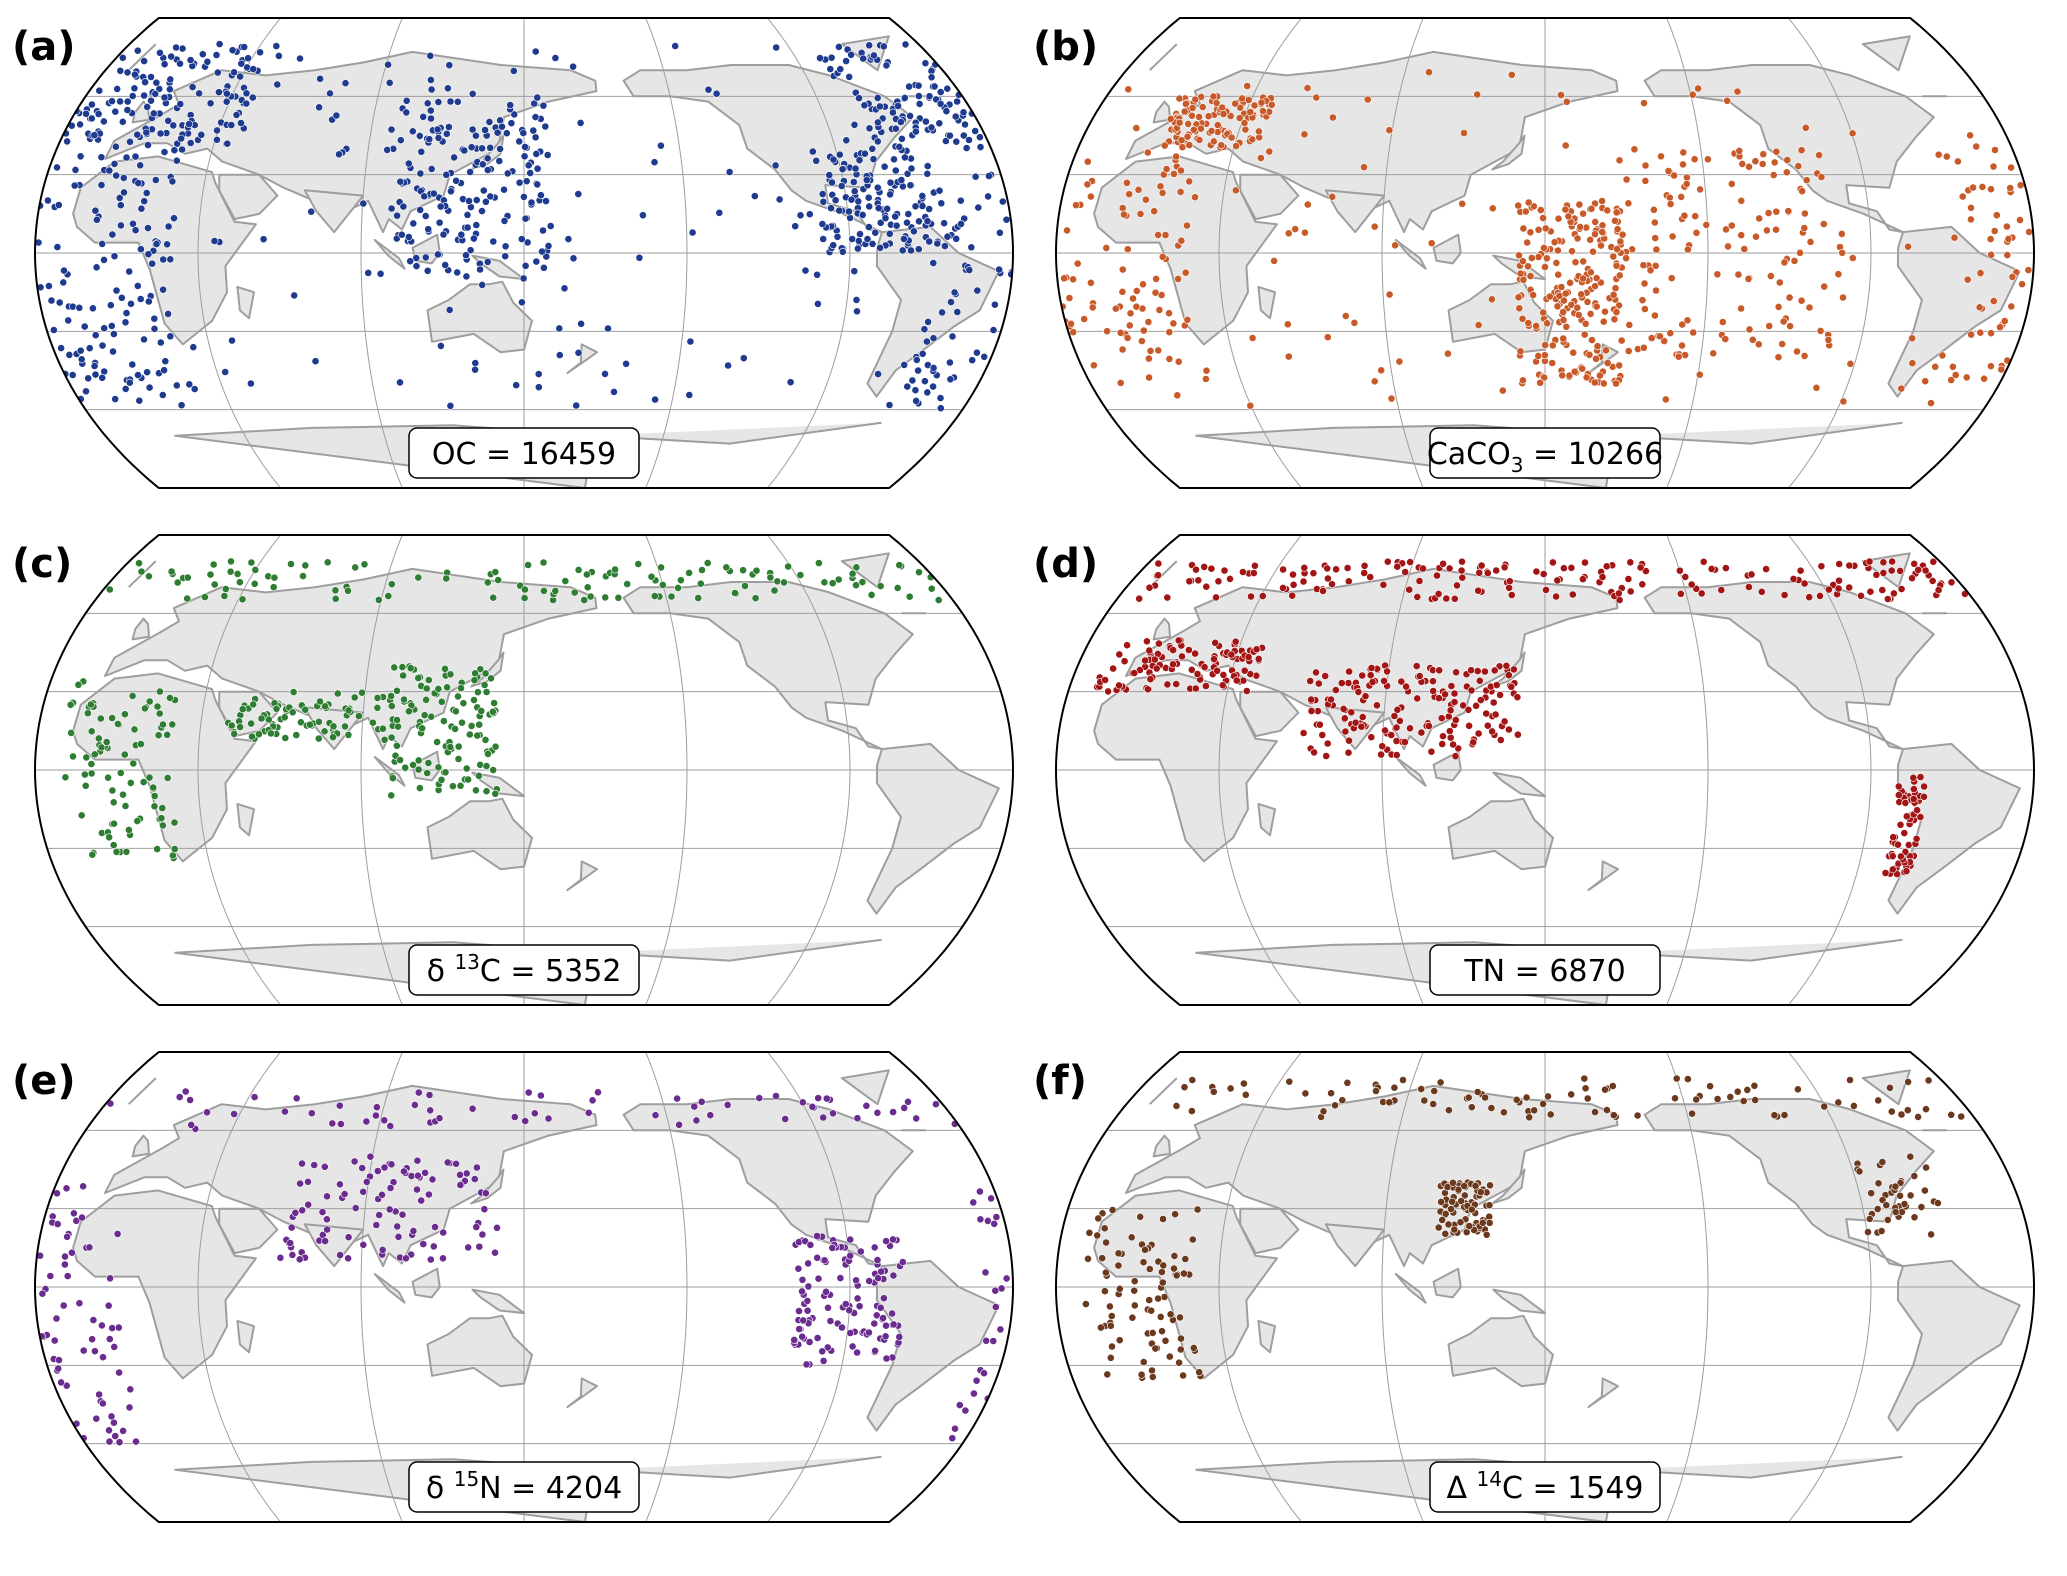 This screenshot has width=2067, height=1576. What do you see at coordinates (498, 1301) in the screenshot?
I see `land-new-guinea` at bounding box center [498, 1301].